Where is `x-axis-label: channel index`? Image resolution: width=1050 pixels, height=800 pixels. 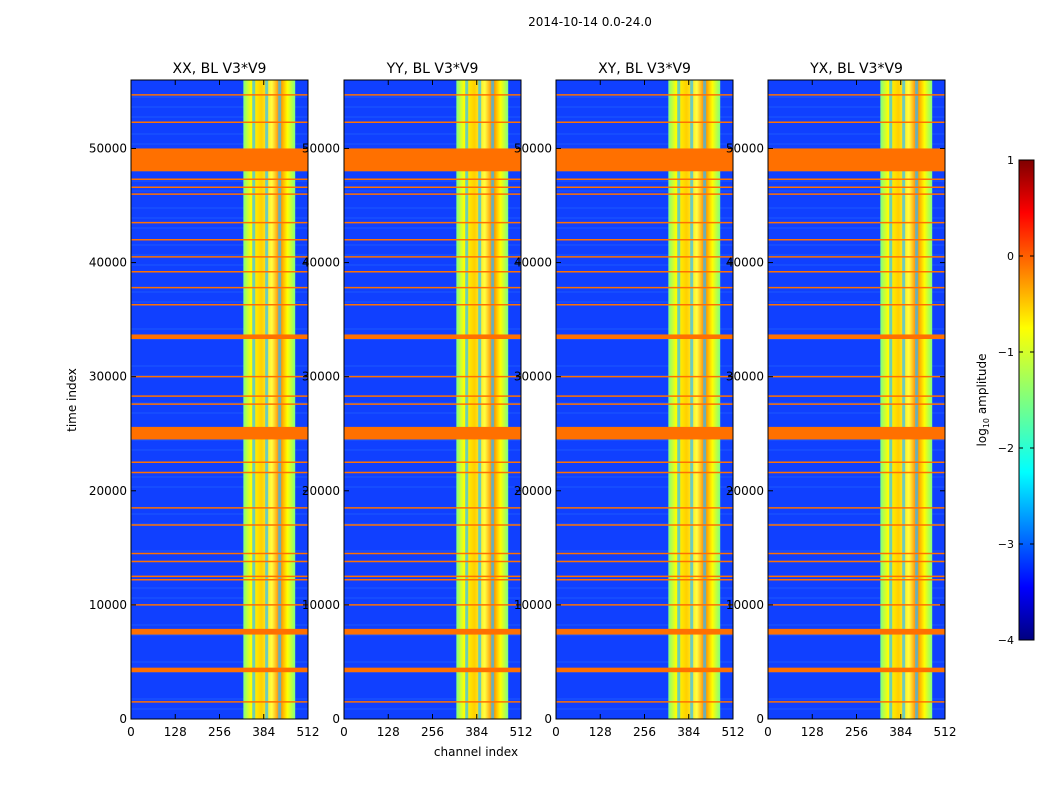
x-axis-label: channel index is located at coordinates (476, 752).